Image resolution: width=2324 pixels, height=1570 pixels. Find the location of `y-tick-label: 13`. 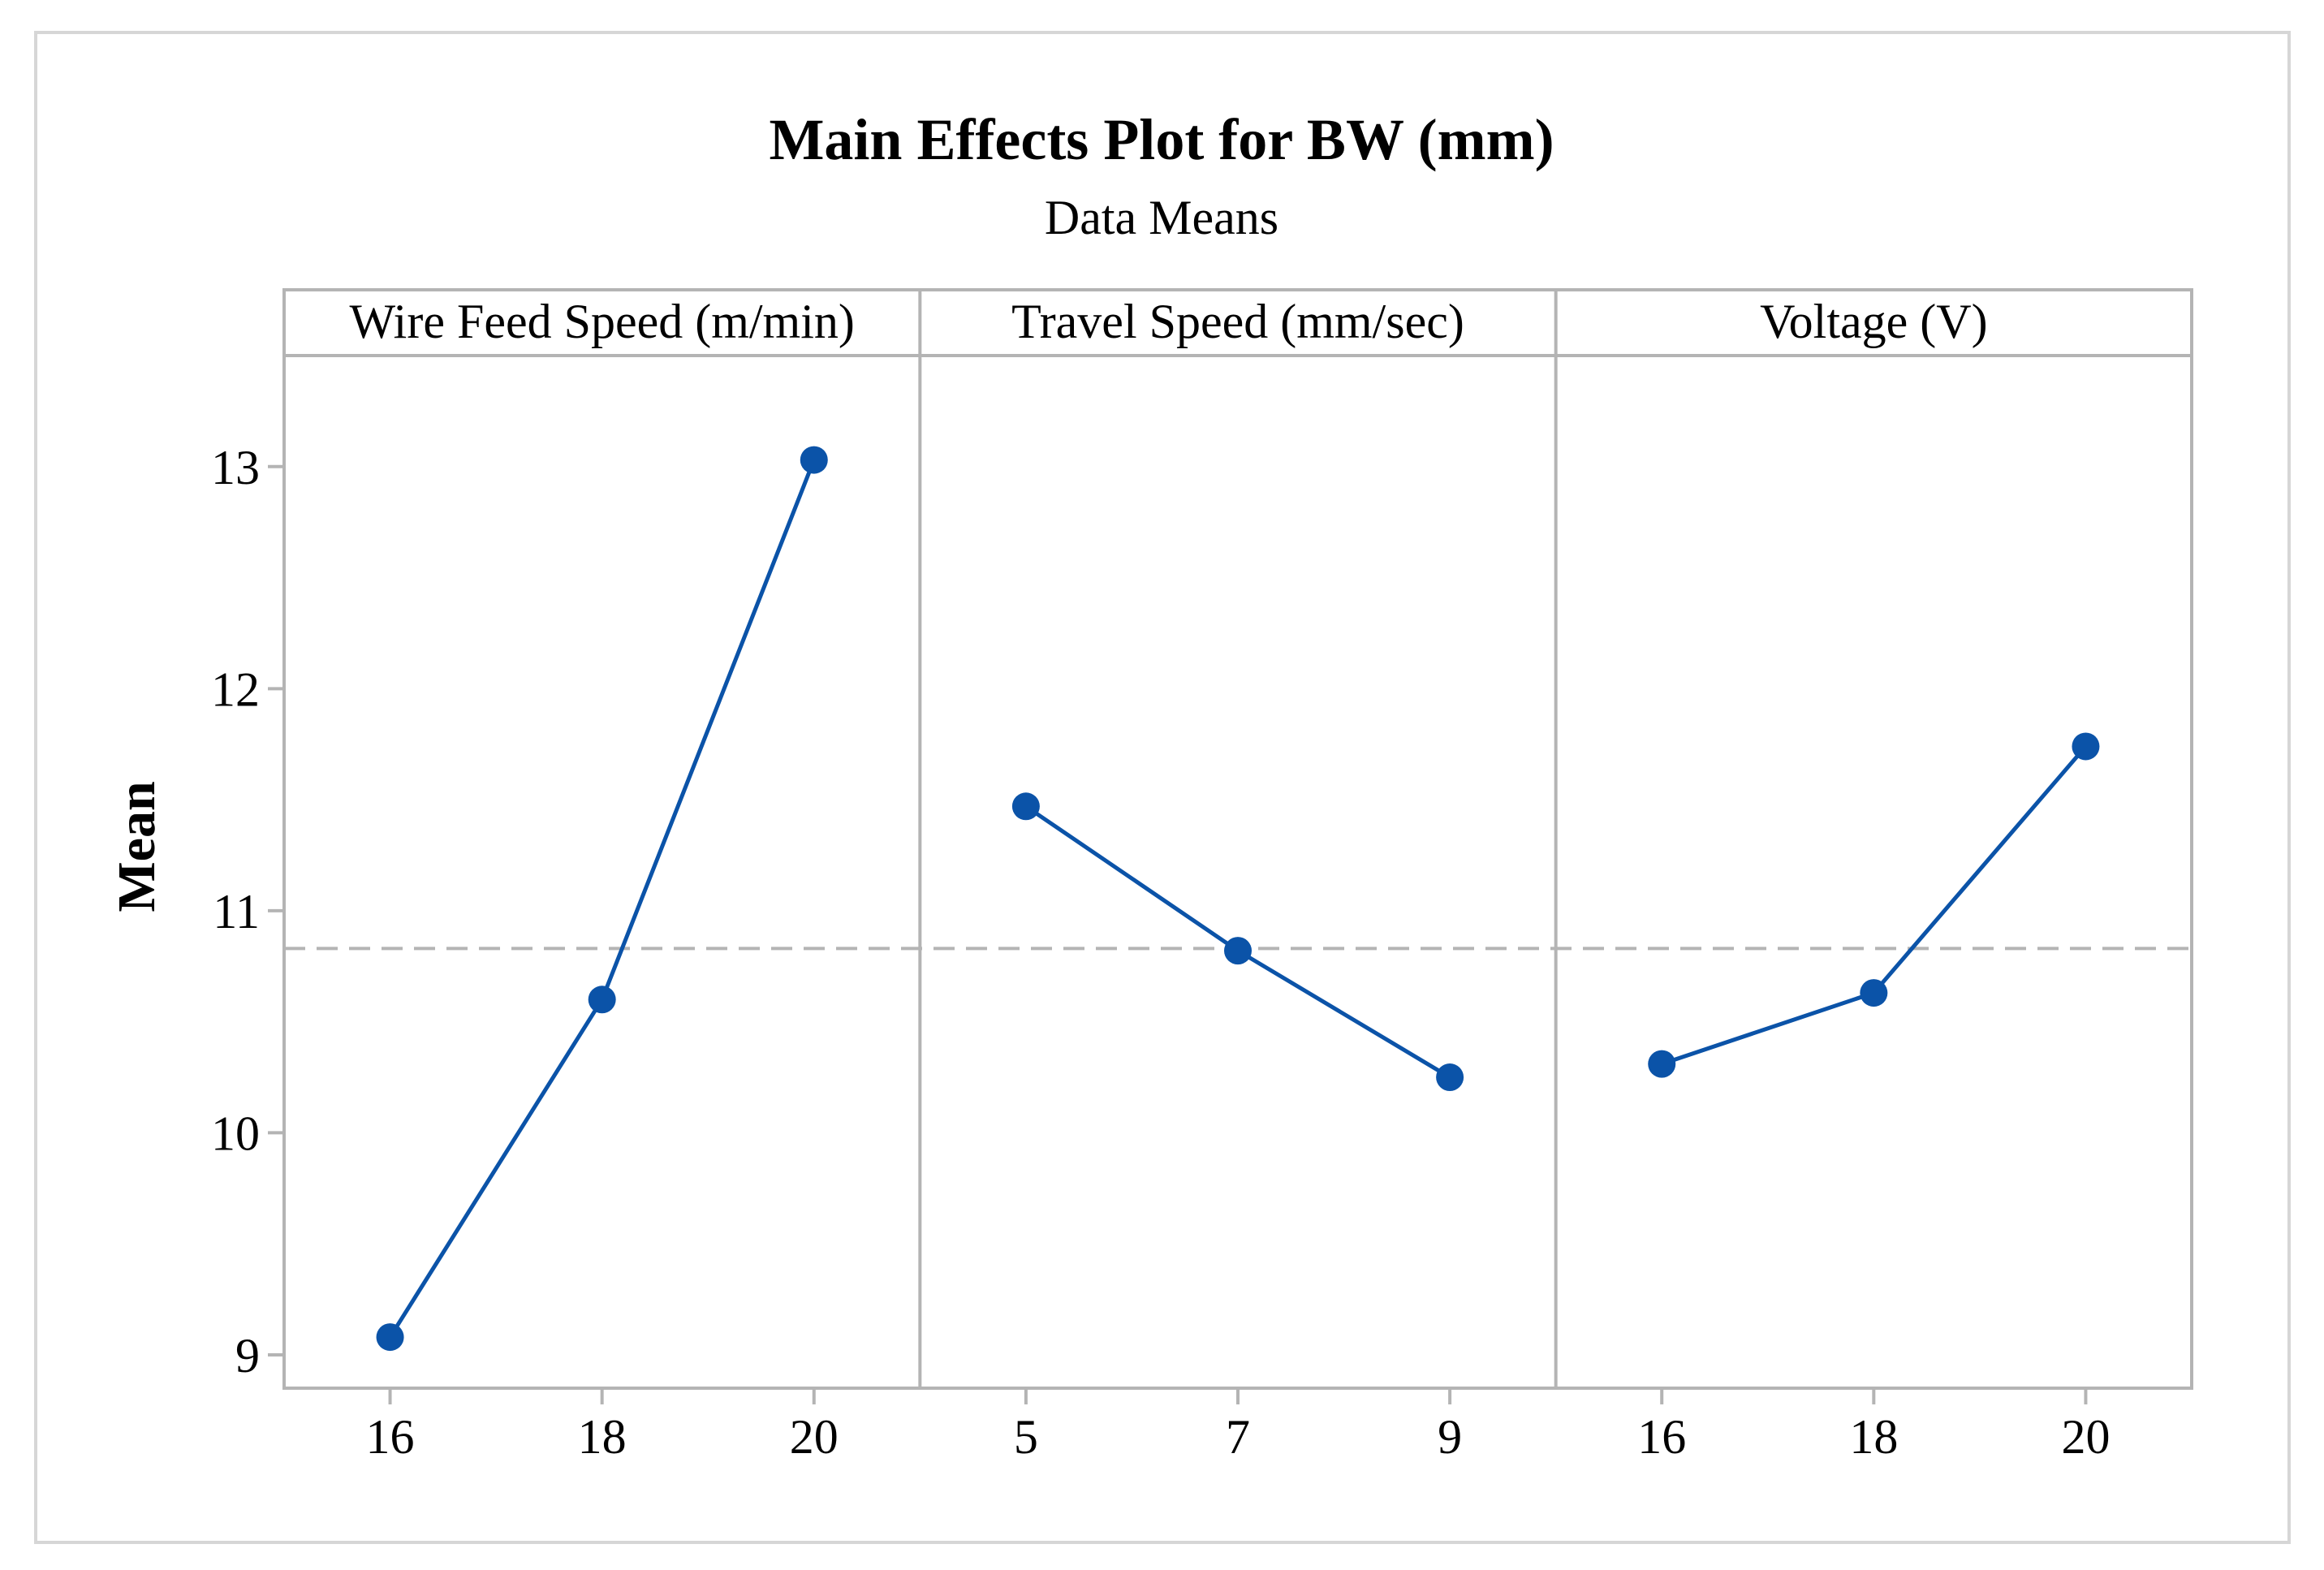

y-tick-label: 13 is located at coordinates (235, 467).